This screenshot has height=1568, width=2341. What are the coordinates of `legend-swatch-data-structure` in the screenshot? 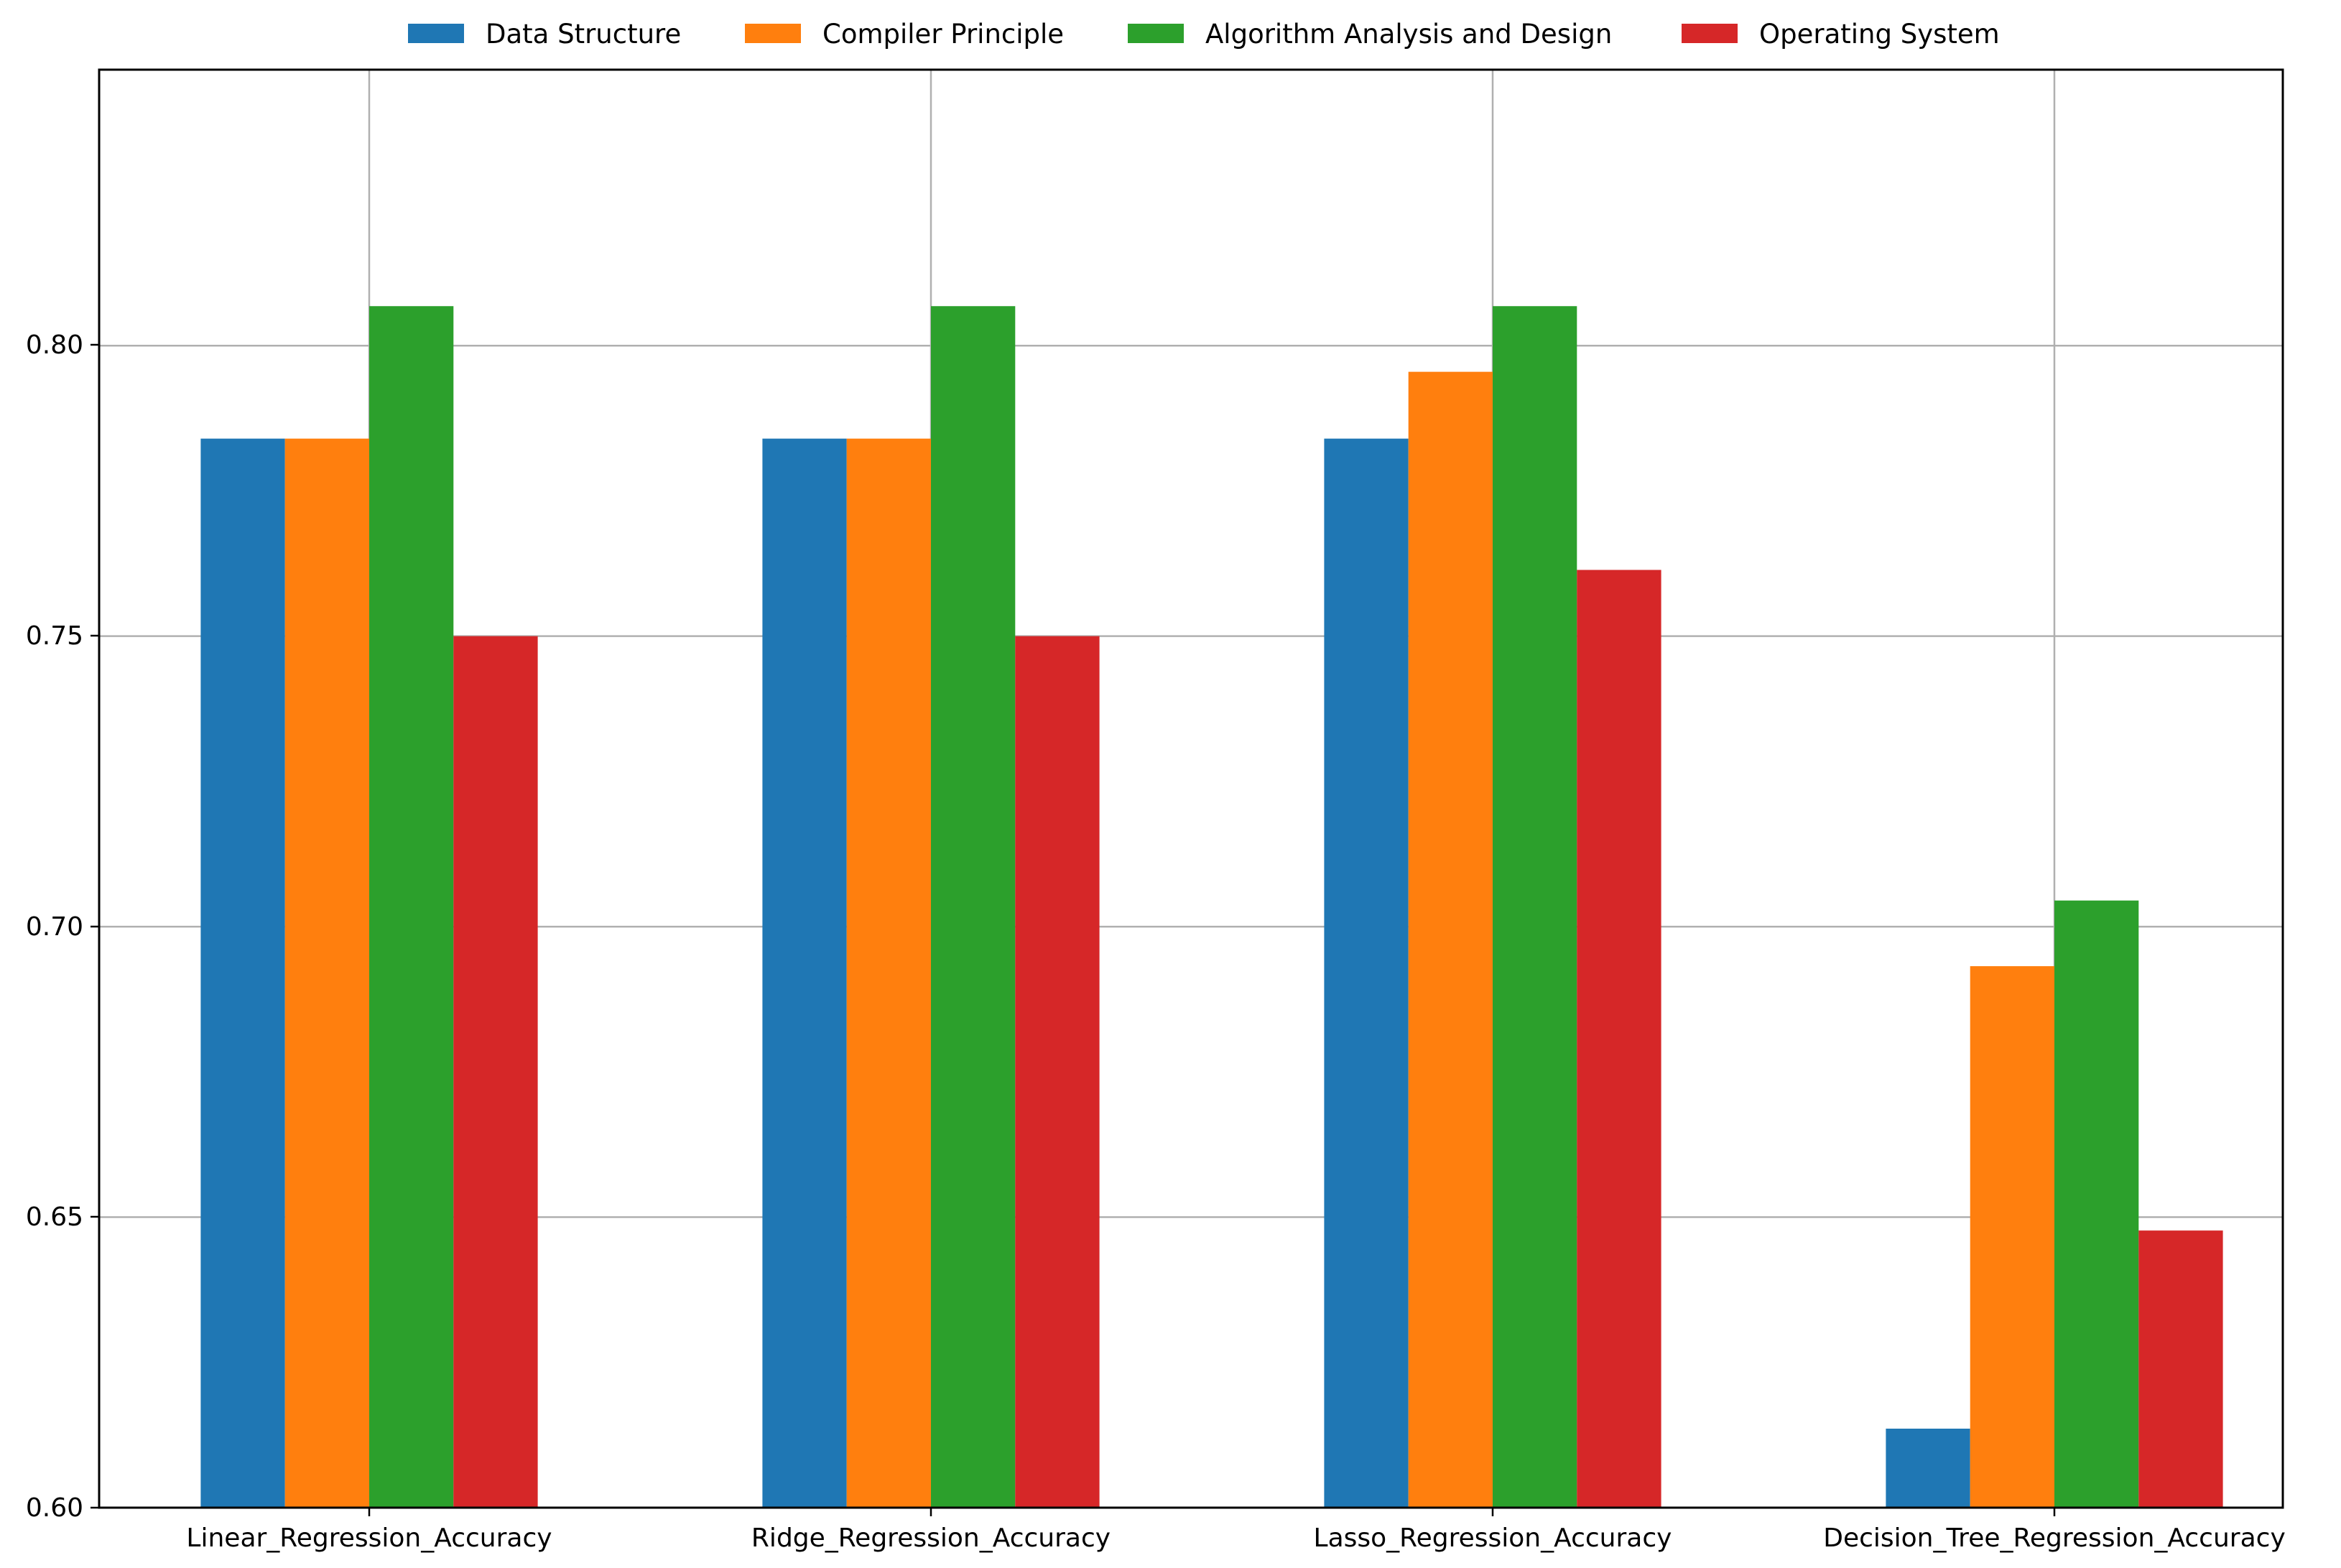 It's located at (436, 33).